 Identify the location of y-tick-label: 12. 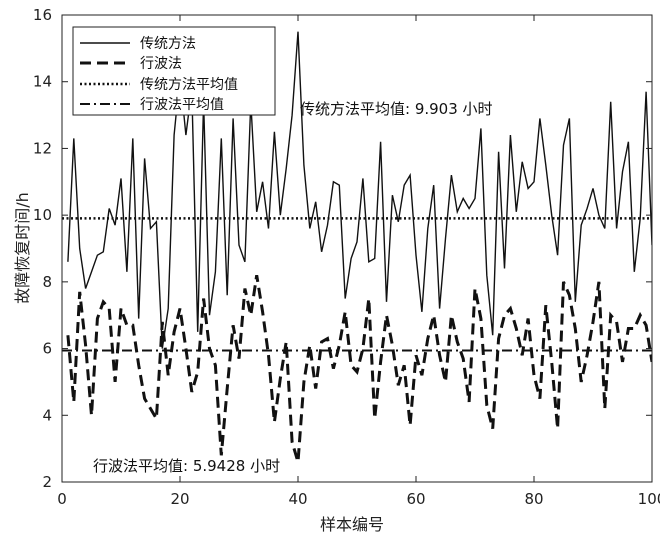
(42, 148).